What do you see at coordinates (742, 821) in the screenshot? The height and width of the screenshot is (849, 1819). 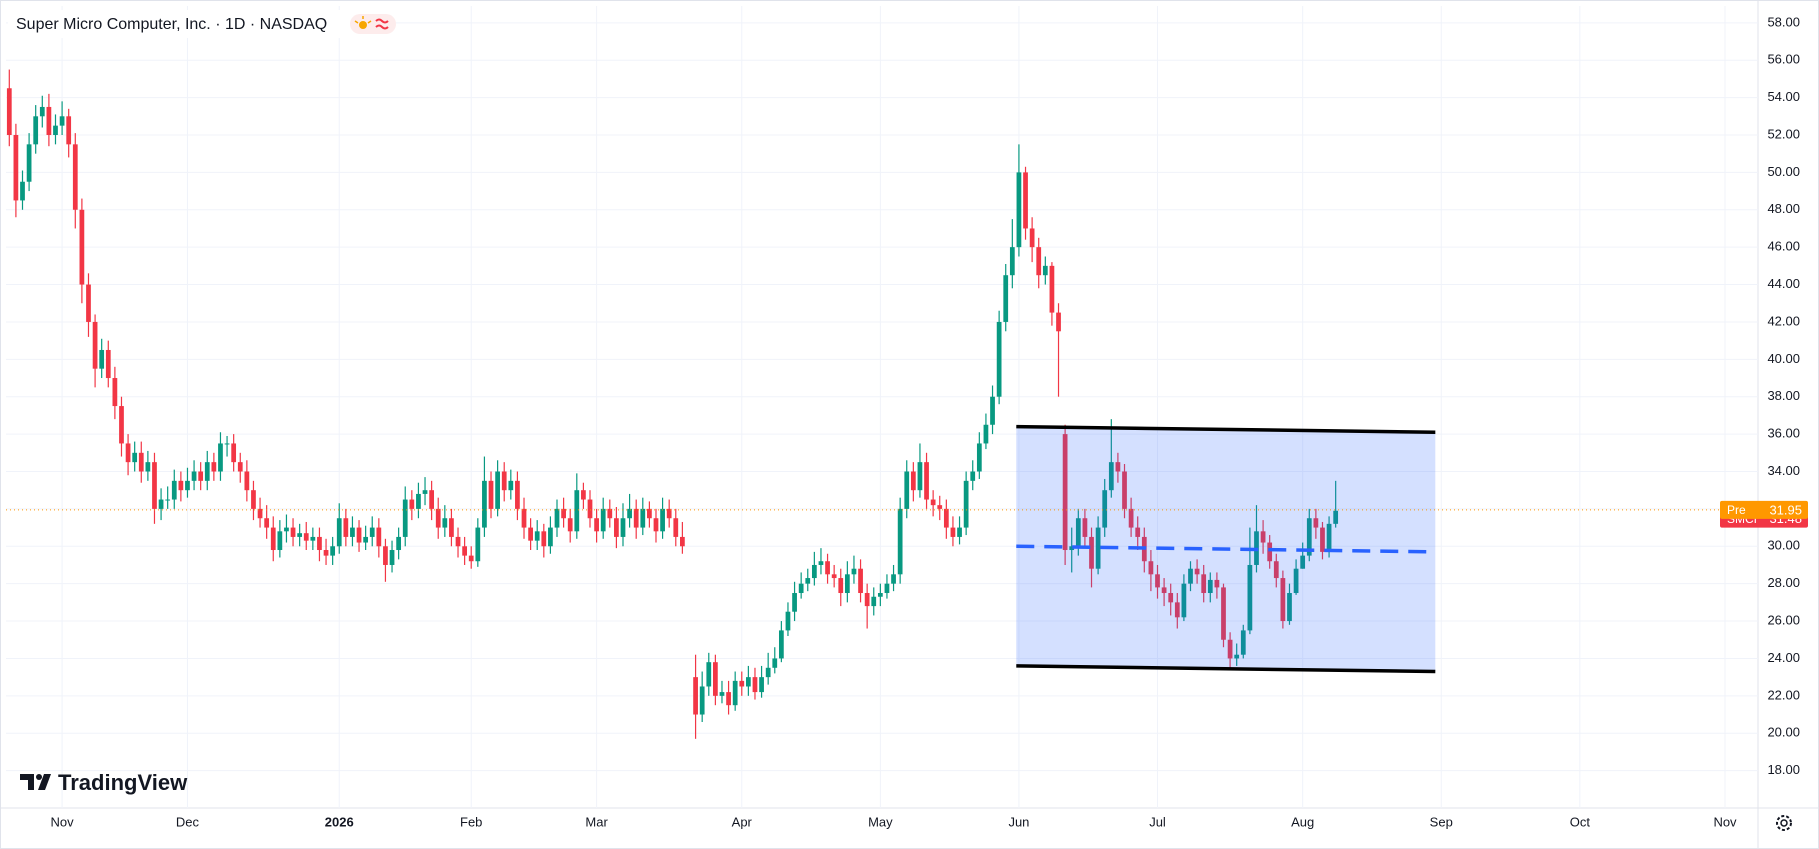 I see `x-tick-label: Apr` at bounding box center [742, 821].